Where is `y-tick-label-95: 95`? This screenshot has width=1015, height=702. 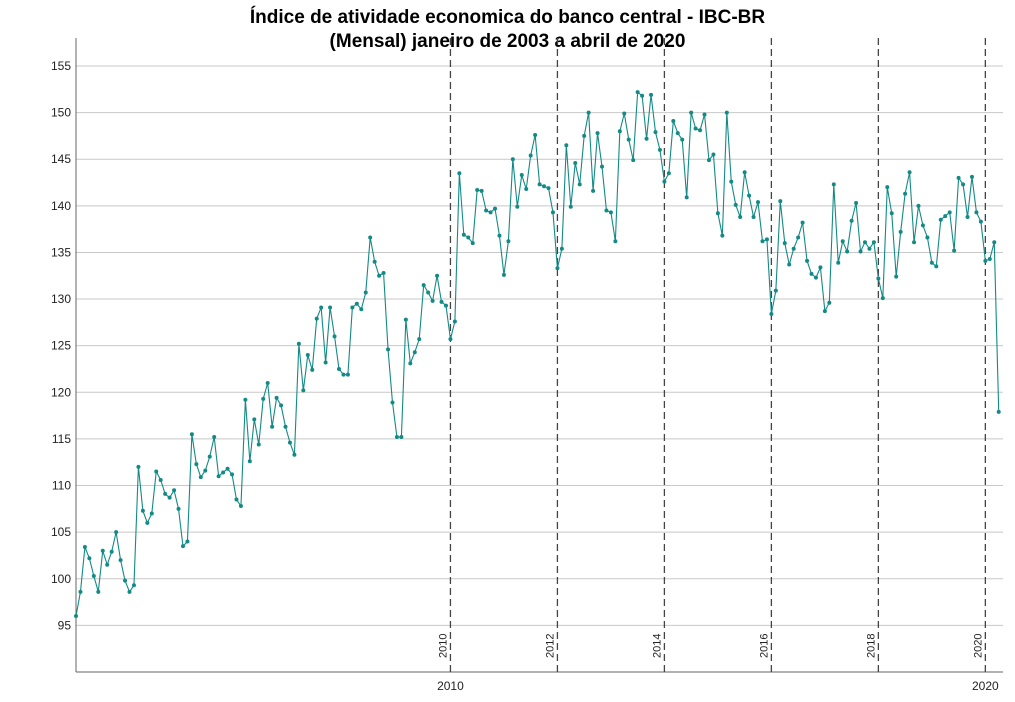 y-tick-label-95: 95 is located at coordinates (65, 625).